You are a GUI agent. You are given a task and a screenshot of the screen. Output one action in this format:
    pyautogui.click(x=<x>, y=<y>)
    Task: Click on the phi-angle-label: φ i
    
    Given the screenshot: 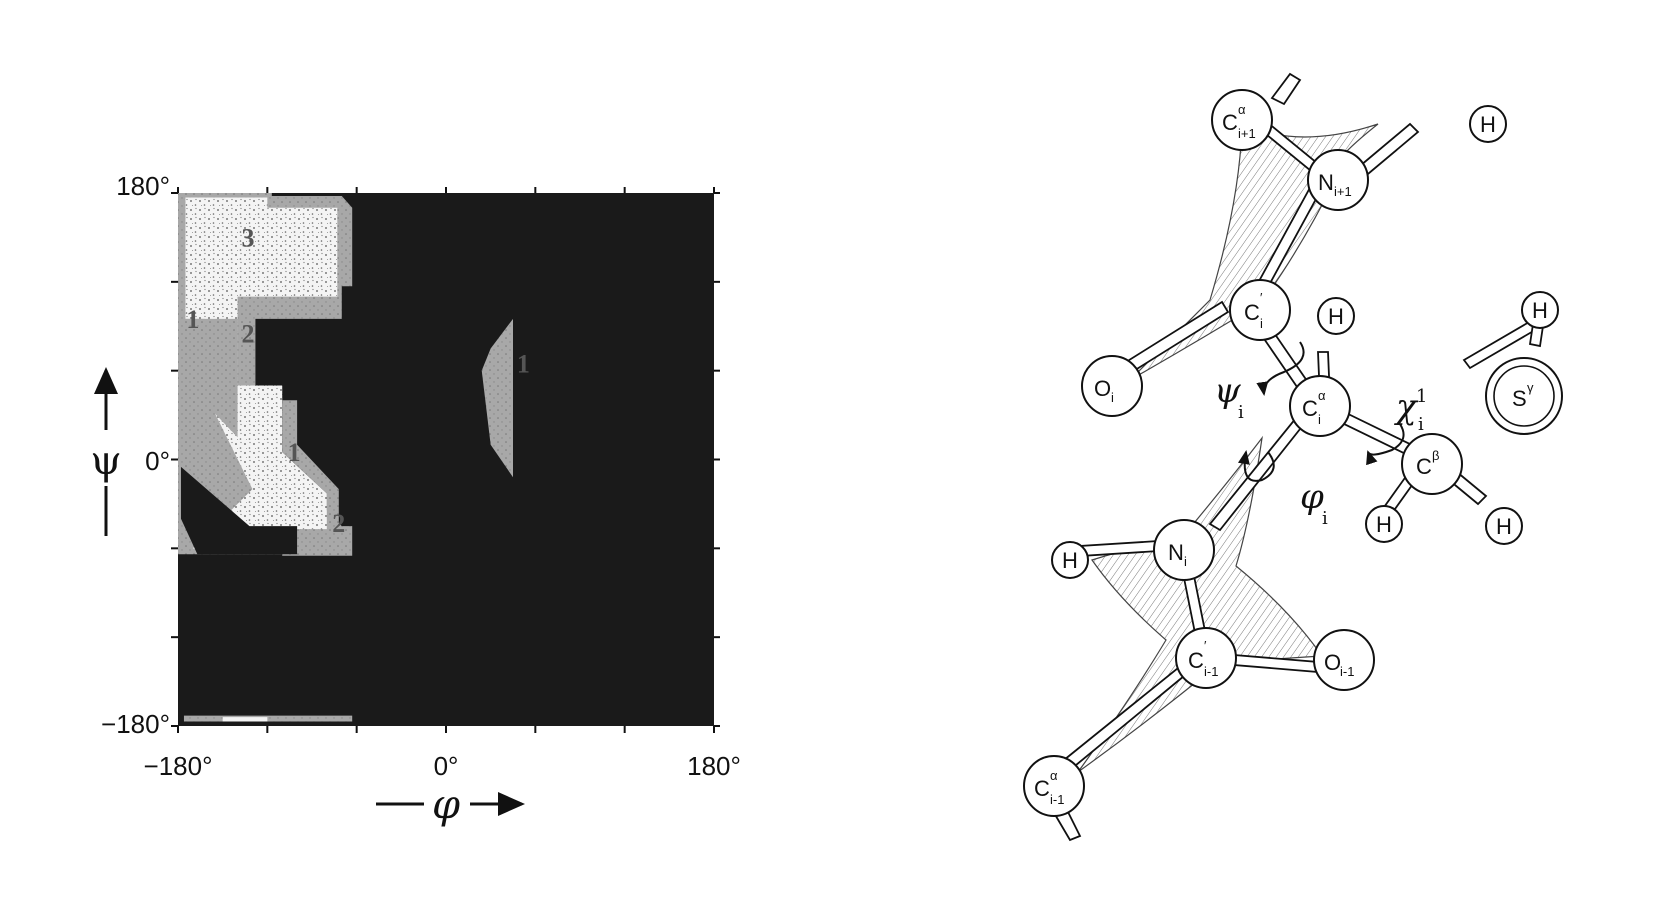 What is the action you would take?
    pyautogui.click(x=1314, y=503)
    